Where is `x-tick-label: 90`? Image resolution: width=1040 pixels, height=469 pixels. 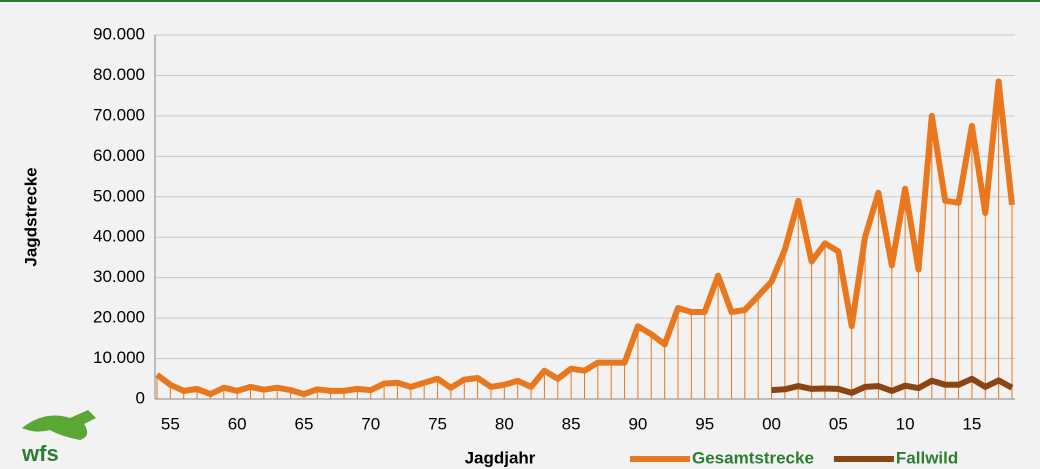
x-tick-label: 90 is located at coordinates (637, 423).